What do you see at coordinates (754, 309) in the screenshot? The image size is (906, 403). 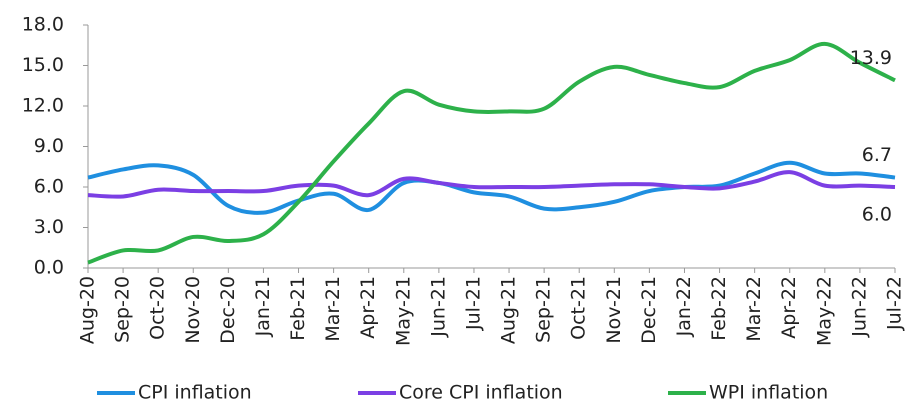 I see `x-tick-label: Mar-22` at bounding box center [754, 309].